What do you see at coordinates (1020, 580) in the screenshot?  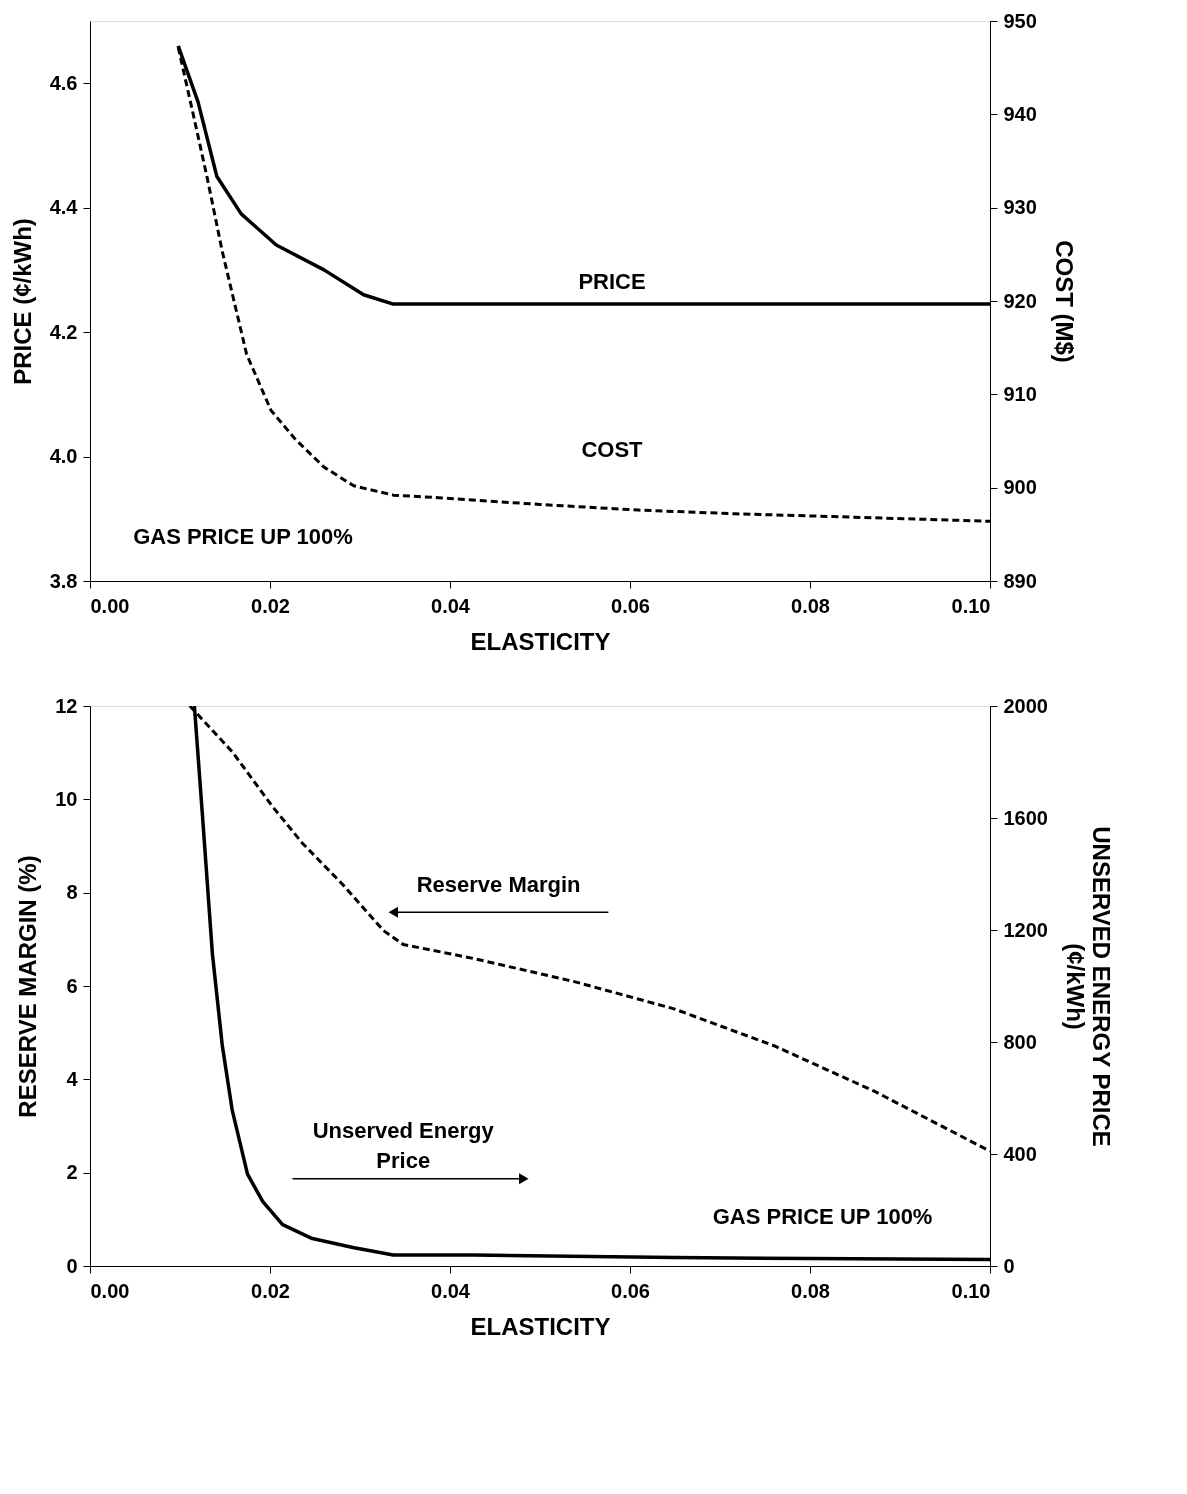 I see `y2-tick-label: 890` at bounding box center [1020, 580].